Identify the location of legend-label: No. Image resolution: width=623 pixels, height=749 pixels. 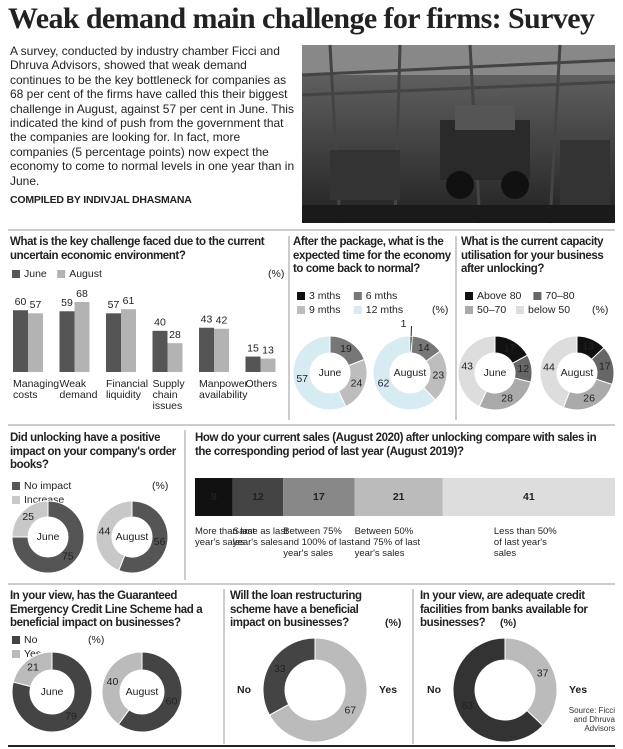
(31, 640).